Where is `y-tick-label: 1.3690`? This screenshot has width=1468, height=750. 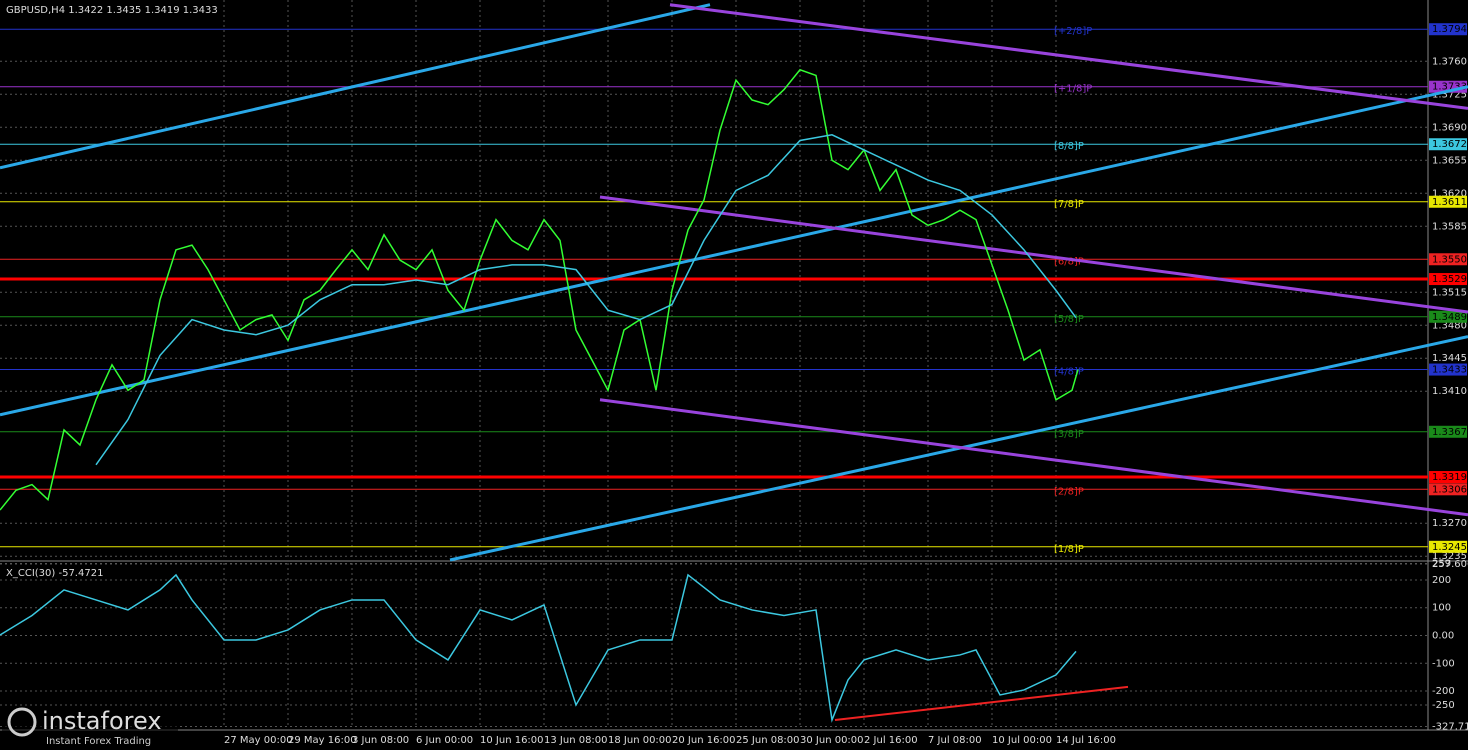
y-tick-label: 1.3690 is located at coordinates (1449, 127).